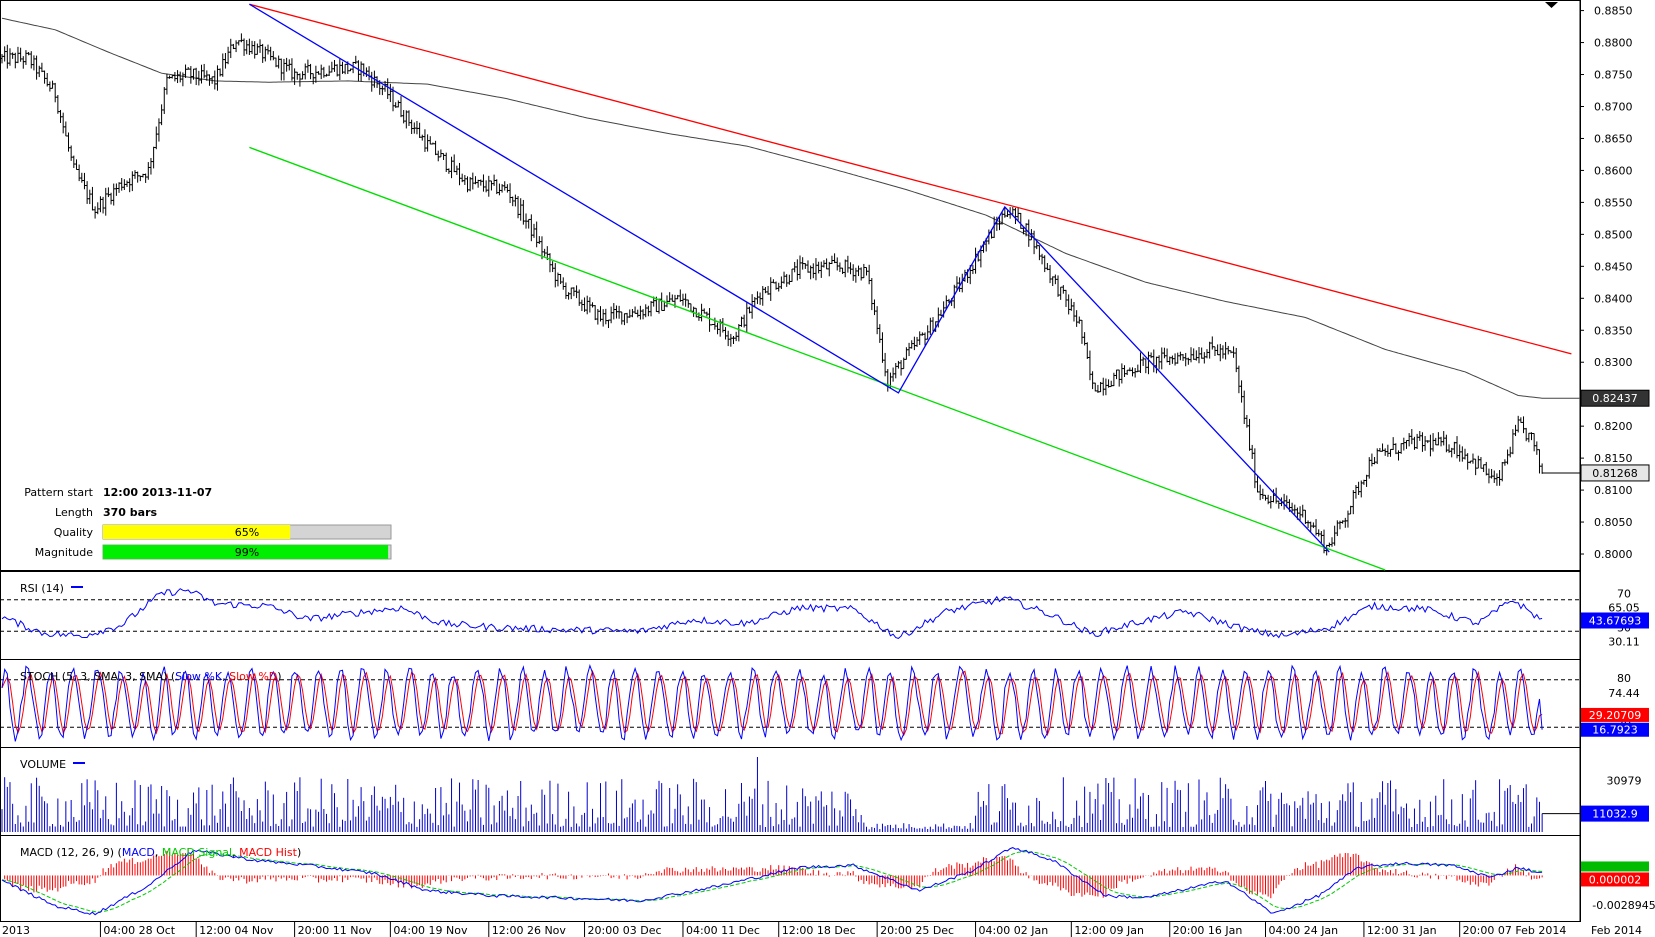 The image size is (1655, 937). What do you see at coordinates (1613, 234) in the screenshot?
I see `price-tick-label: 0.8500` at bounding box center [1613, 234].